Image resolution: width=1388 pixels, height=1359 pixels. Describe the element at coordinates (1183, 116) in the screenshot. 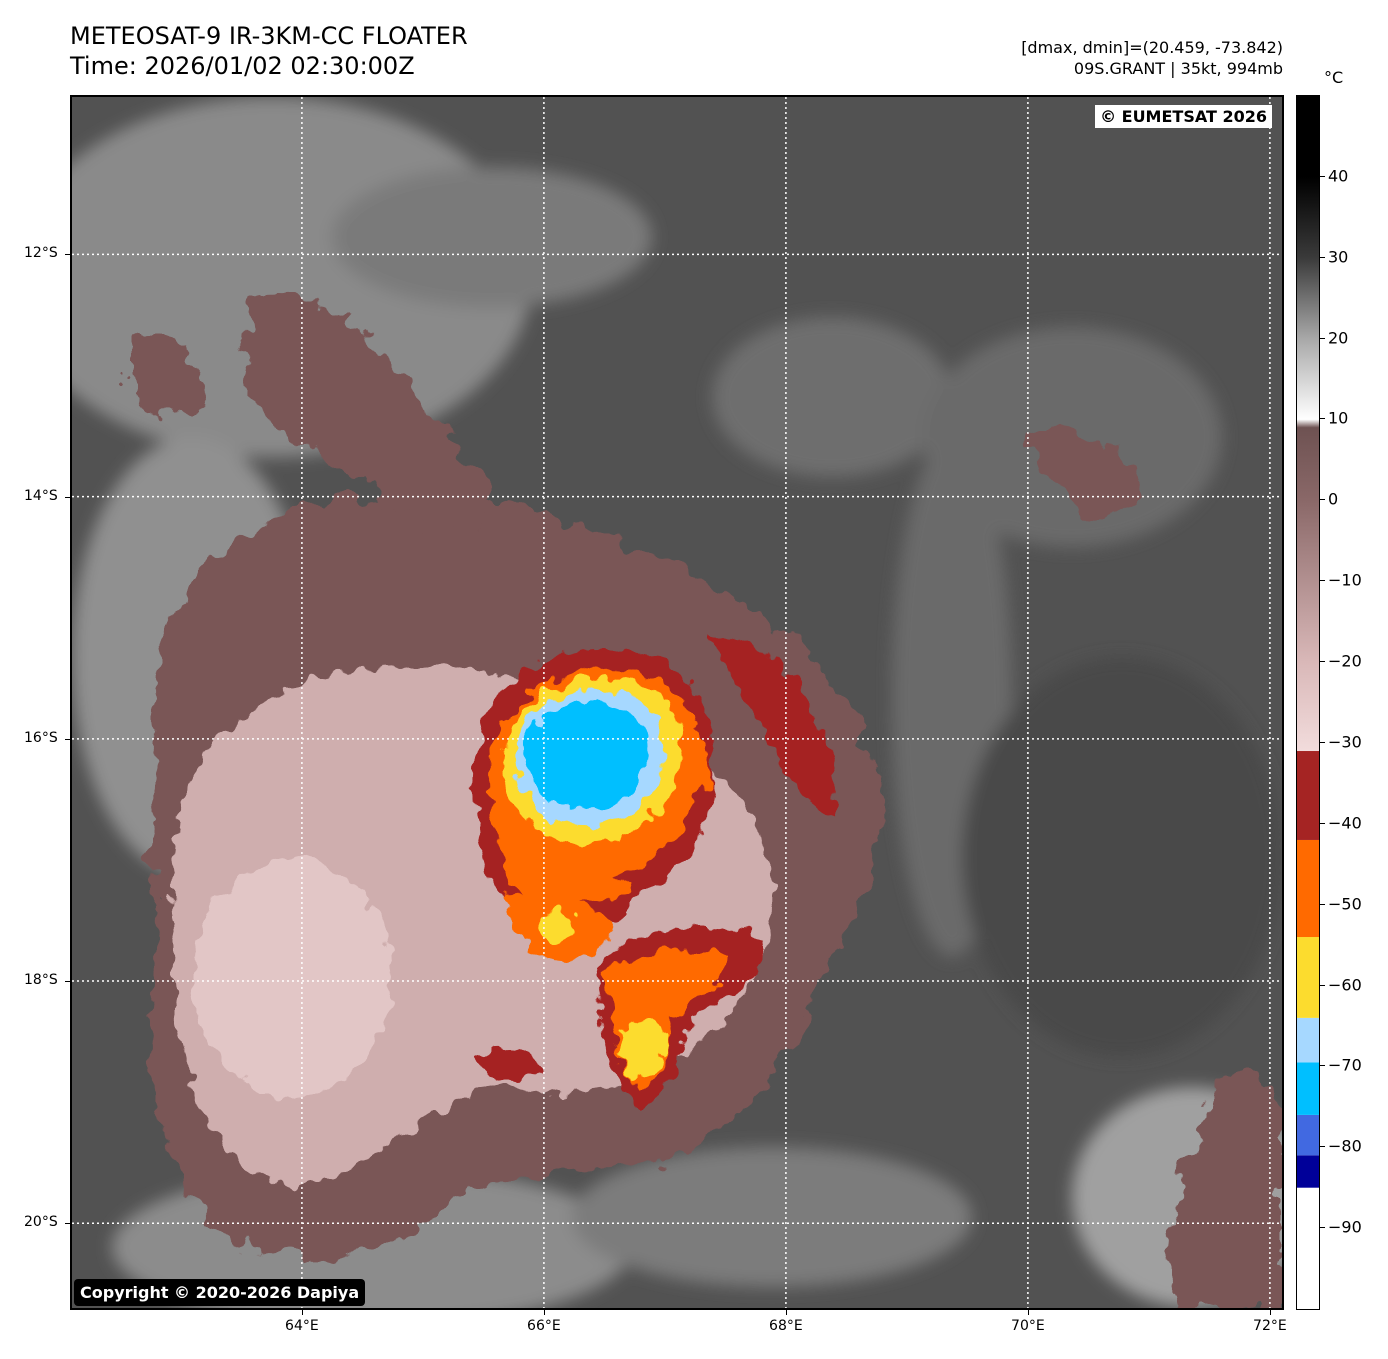

I see `eumetsat-stamp: © EUMETSAT 2026` at that location.